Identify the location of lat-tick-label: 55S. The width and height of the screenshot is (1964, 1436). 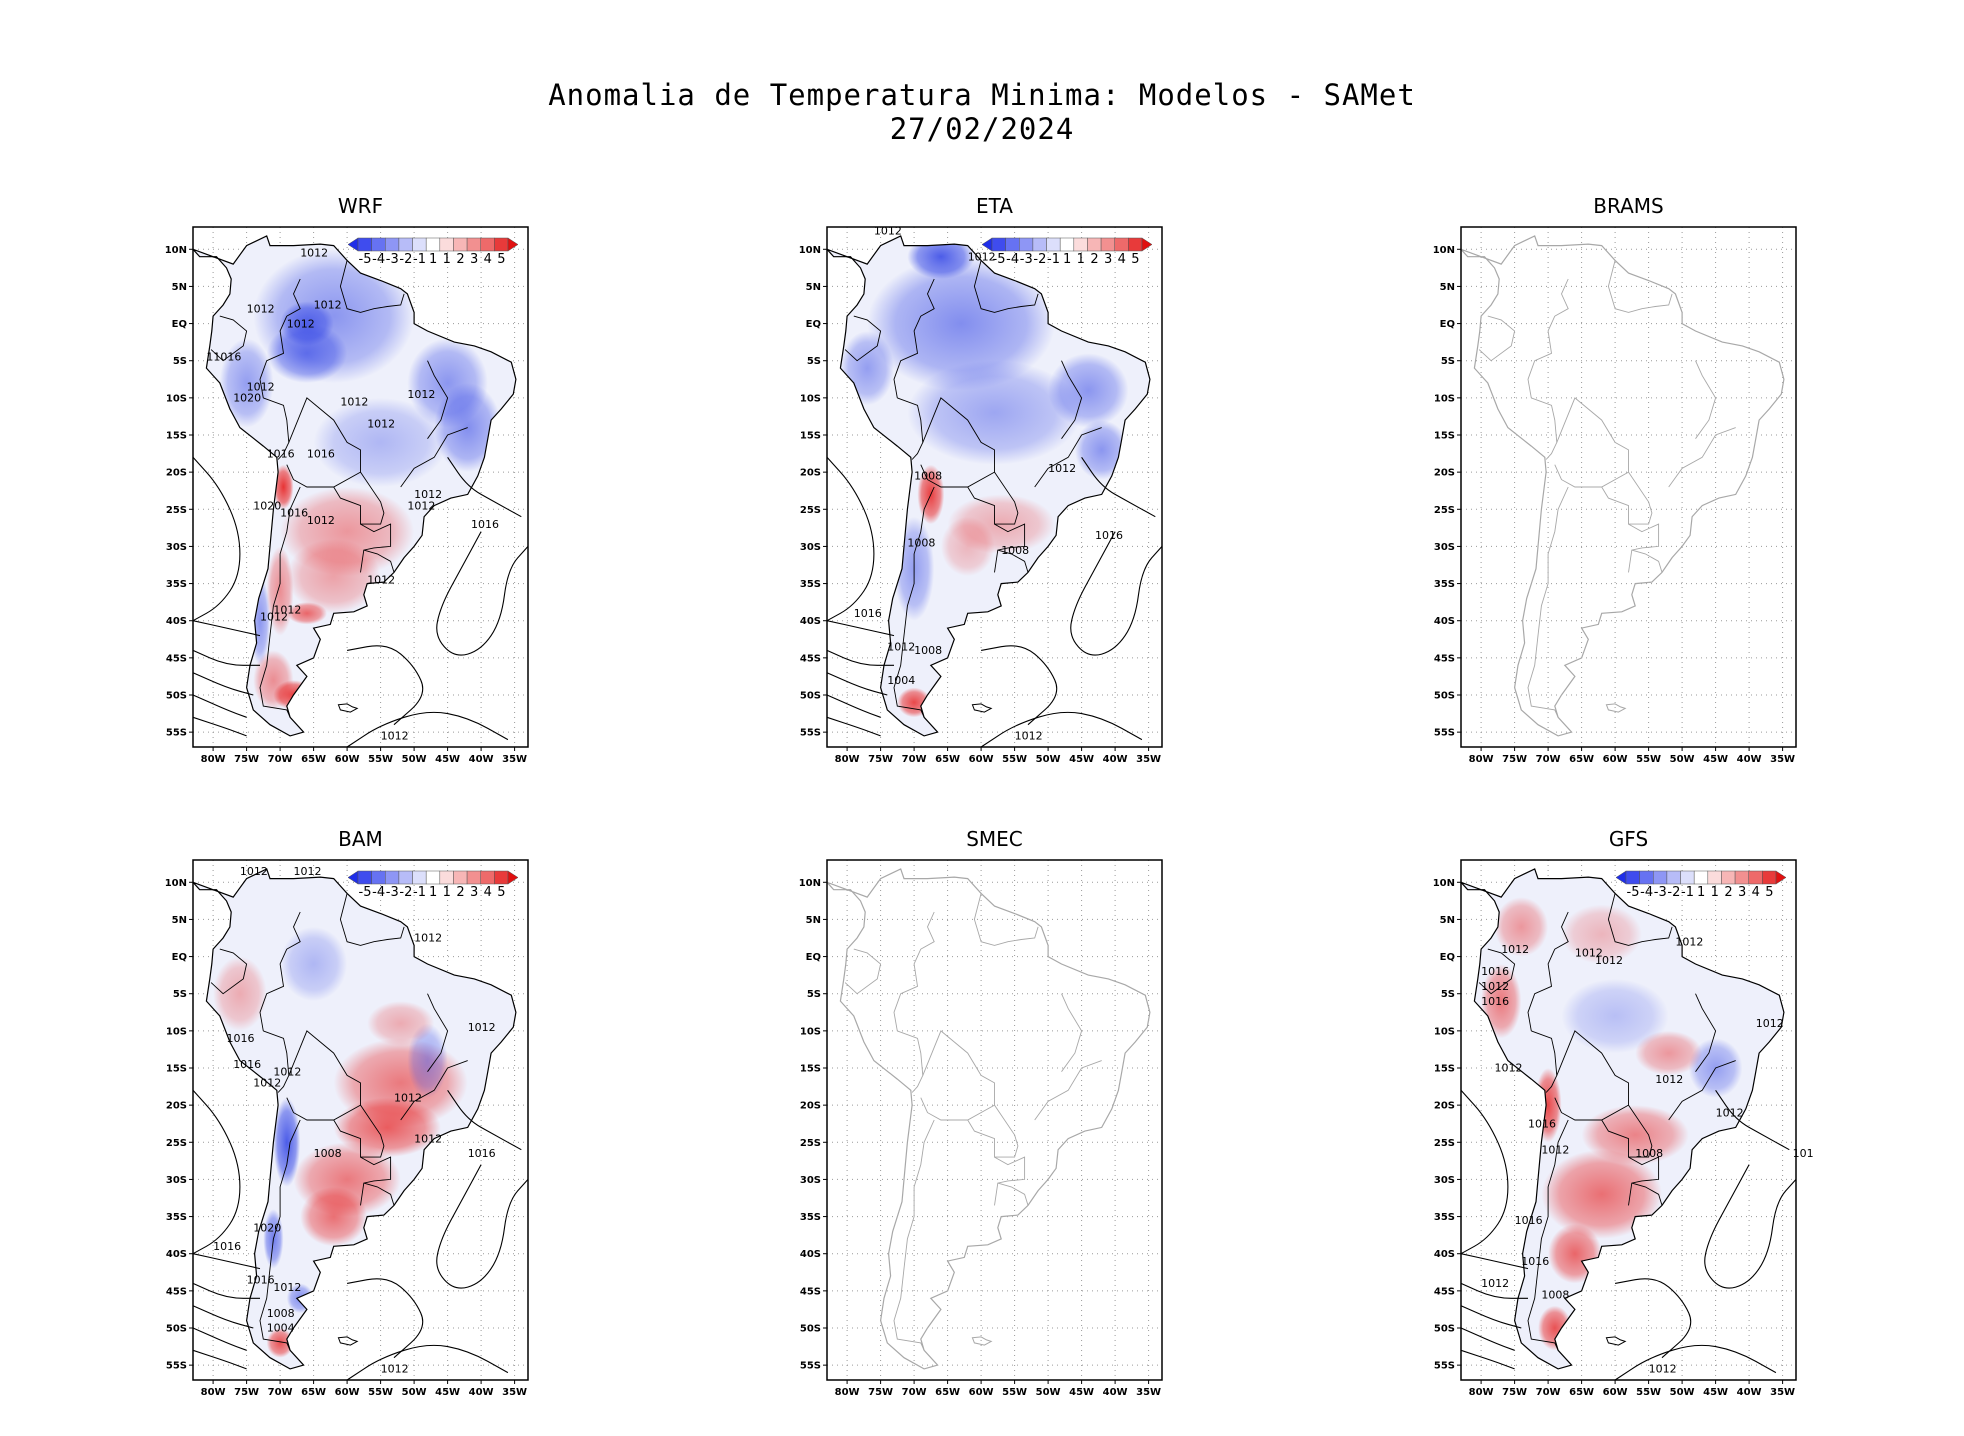
(1444, 733).